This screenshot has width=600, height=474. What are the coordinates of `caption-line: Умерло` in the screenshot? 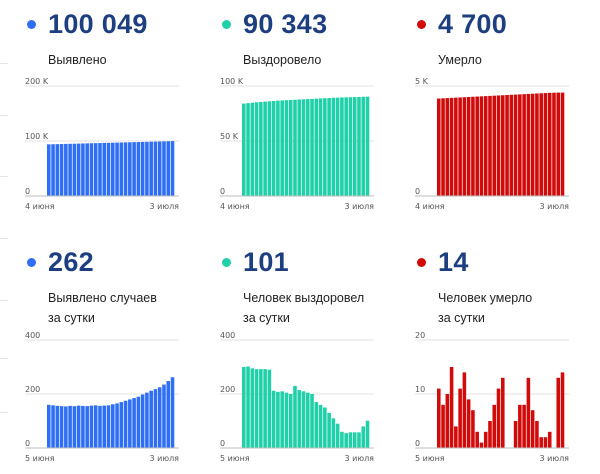 It's located at (460, 60).